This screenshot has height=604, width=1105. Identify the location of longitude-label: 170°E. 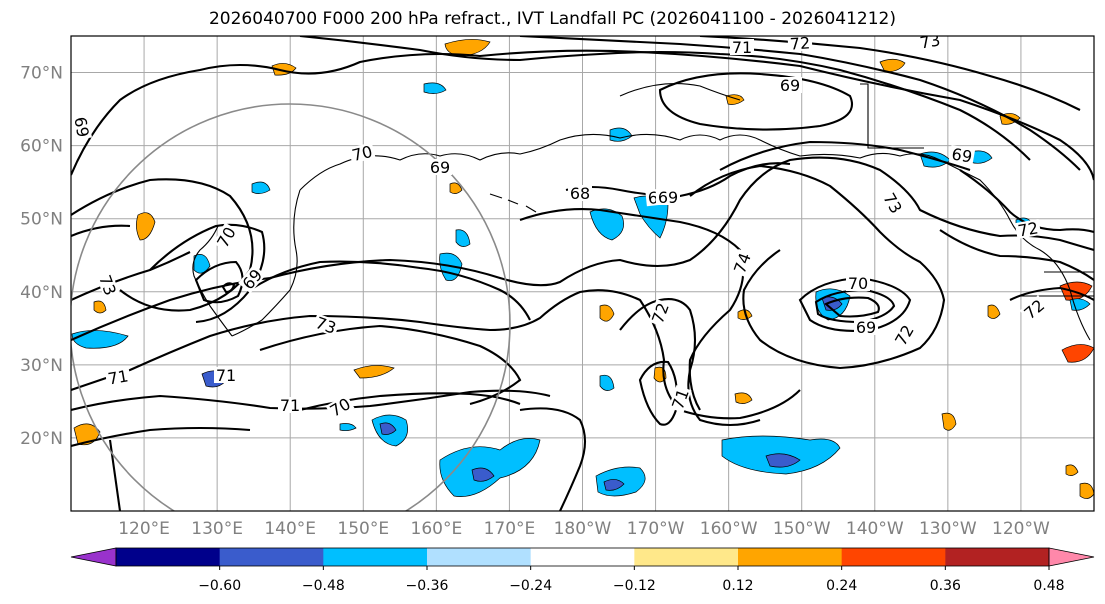
(510, 529).